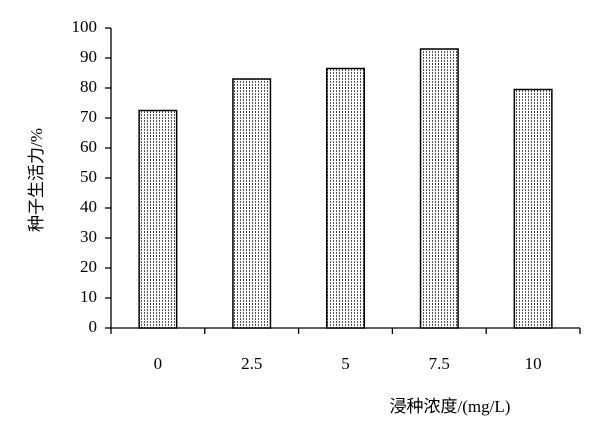 The width and height of the screenshot is (611, 433). I want to click on x-tick-label: 5, so click(345, 363).